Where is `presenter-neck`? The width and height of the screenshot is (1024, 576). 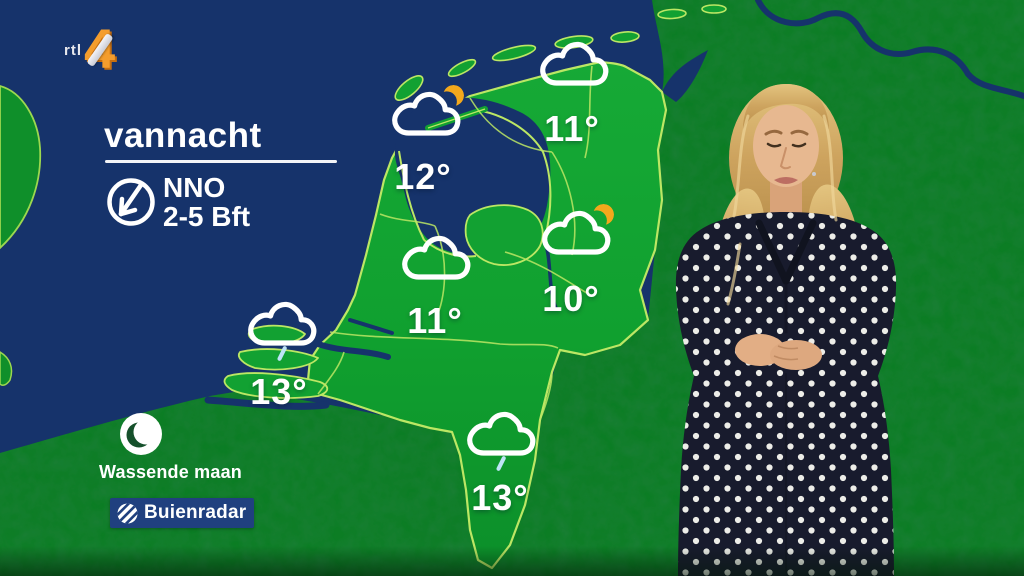
presenter-neck is located at coordinates (786, 199).